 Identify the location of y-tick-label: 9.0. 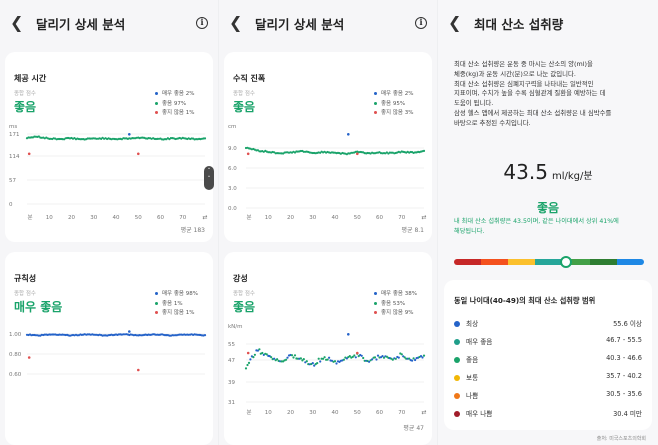
(232, 149).